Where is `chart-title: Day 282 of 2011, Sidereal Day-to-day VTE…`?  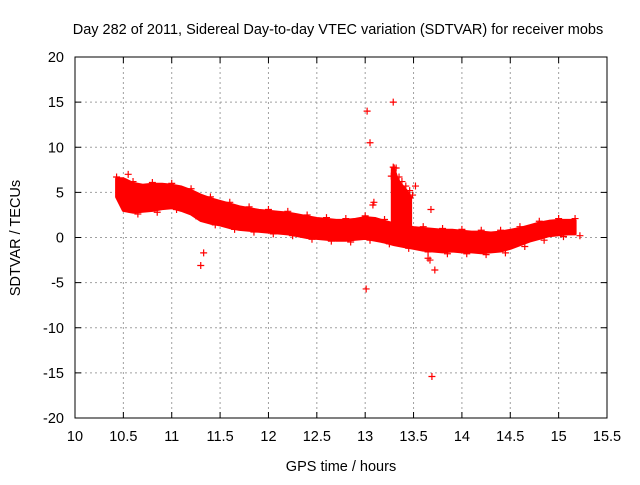 chart-title: Day 282 of 2011, Sidereal Day-to-day VTE… is located at coordinates (338, 30).